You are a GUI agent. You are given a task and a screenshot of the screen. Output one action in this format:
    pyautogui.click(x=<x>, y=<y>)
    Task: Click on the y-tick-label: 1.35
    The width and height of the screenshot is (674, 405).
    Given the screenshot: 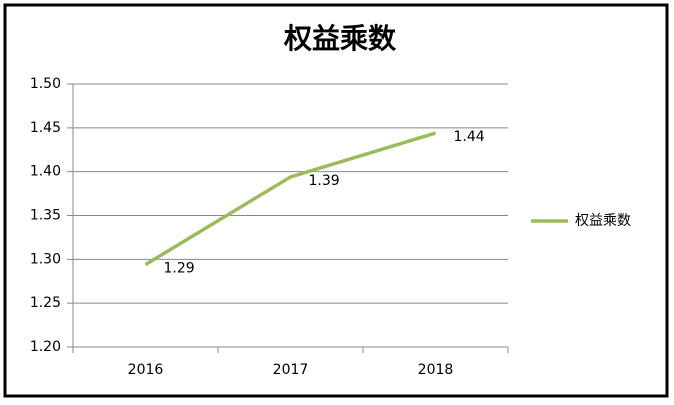 What is the action you would take?
    pyautogui.click(x=45, y=216)
    